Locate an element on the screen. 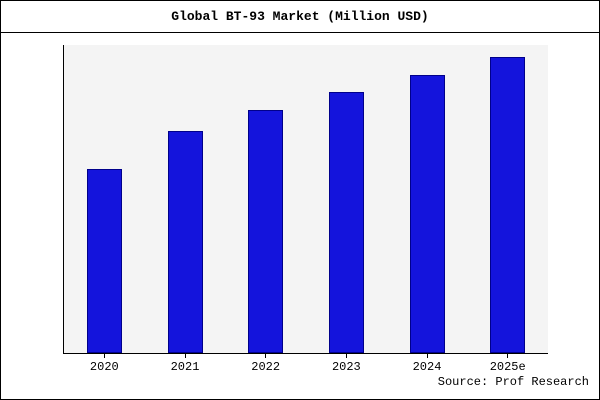 The width and height of the screenshot is (600, 400). x-axis-label: 2024 is located at coordinates (427, 367).